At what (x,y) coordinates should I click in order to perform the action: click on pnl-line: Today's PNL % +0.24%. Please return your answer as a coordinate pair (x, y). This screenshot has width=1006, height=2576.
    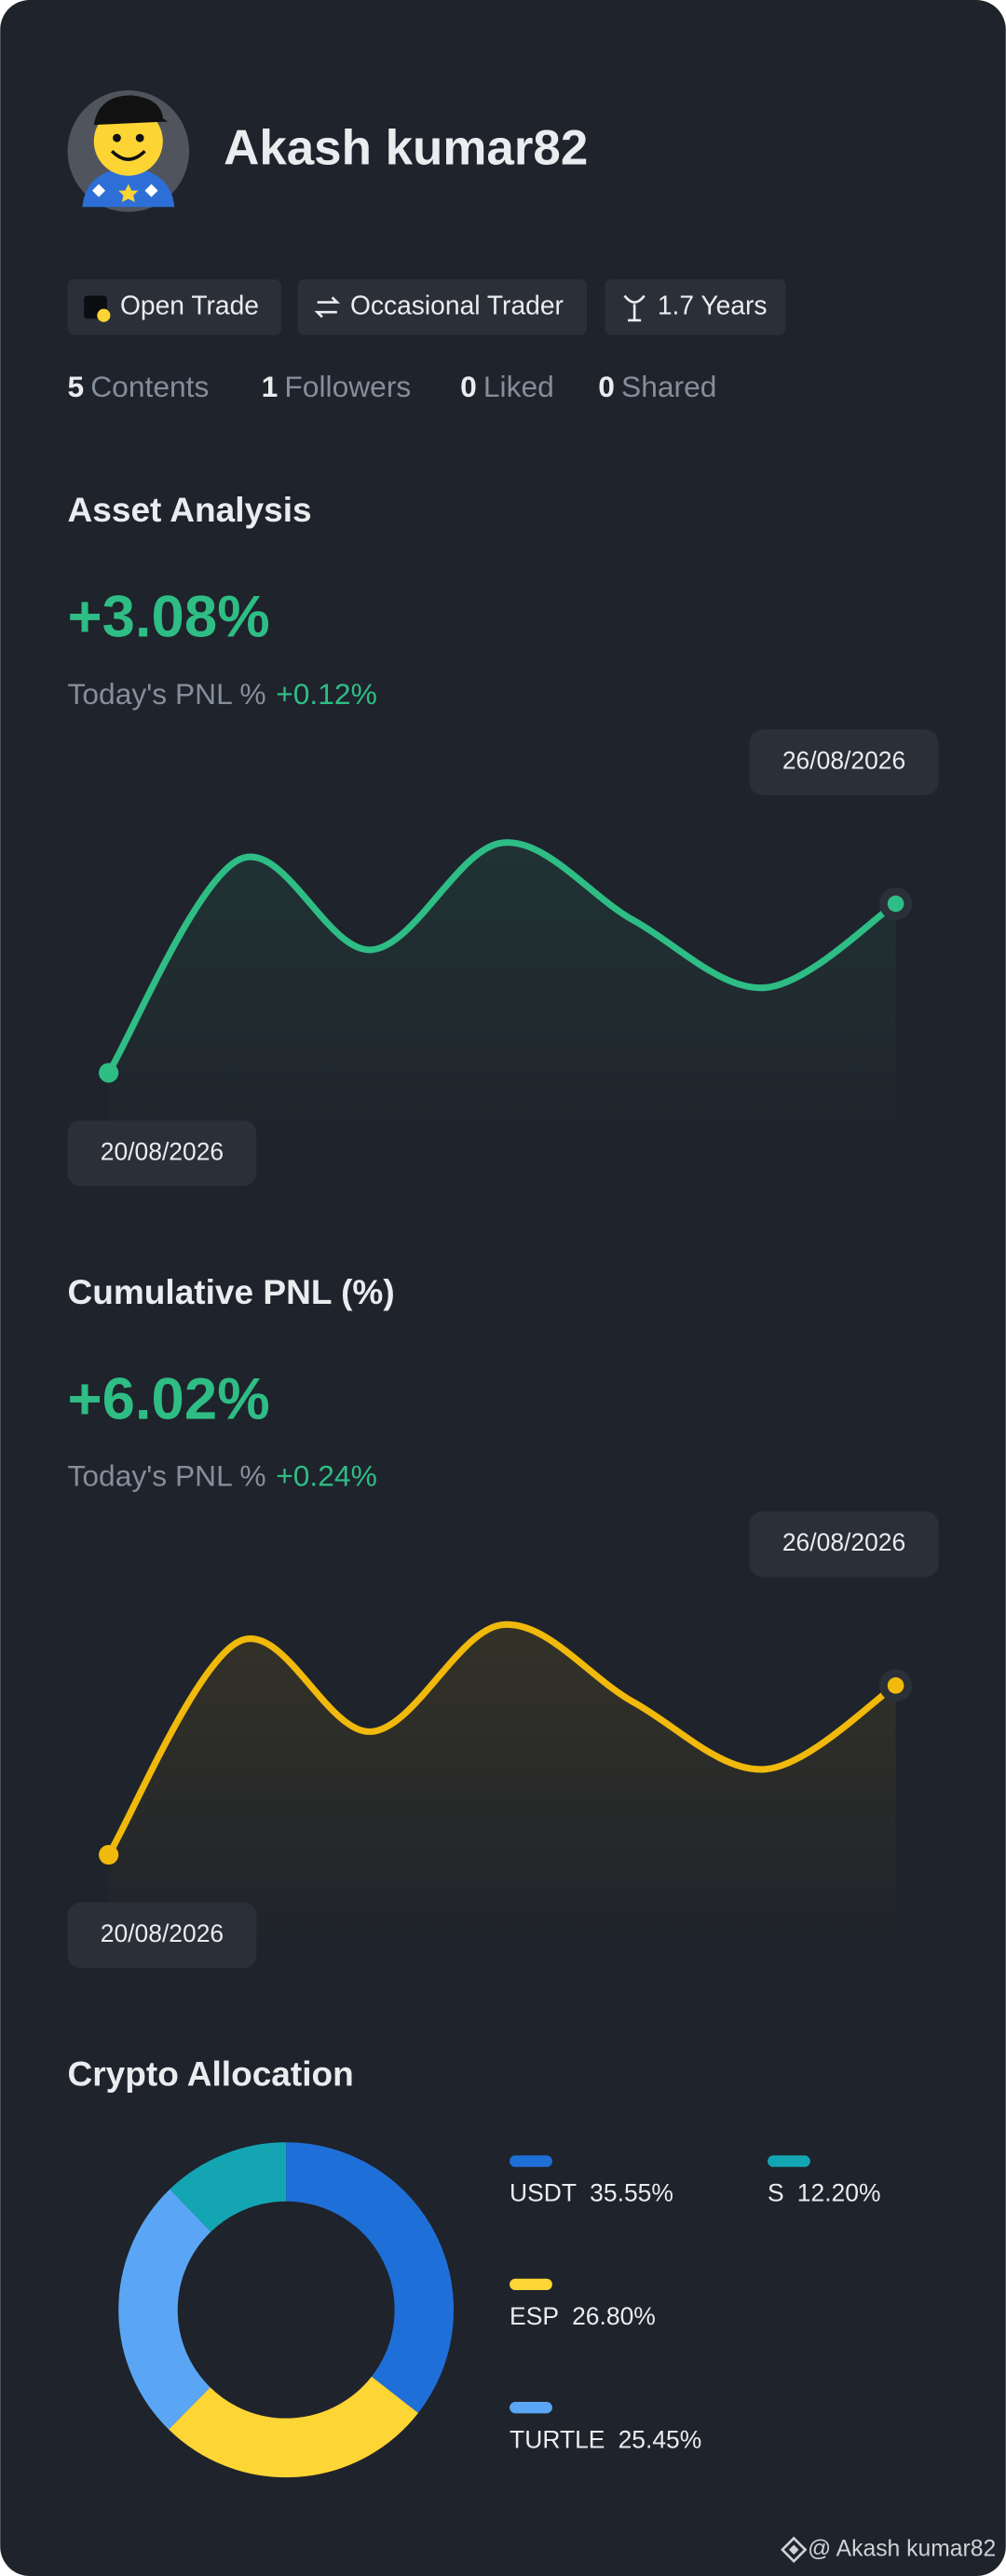
    Looking at the image, I should click on (222, 1476).